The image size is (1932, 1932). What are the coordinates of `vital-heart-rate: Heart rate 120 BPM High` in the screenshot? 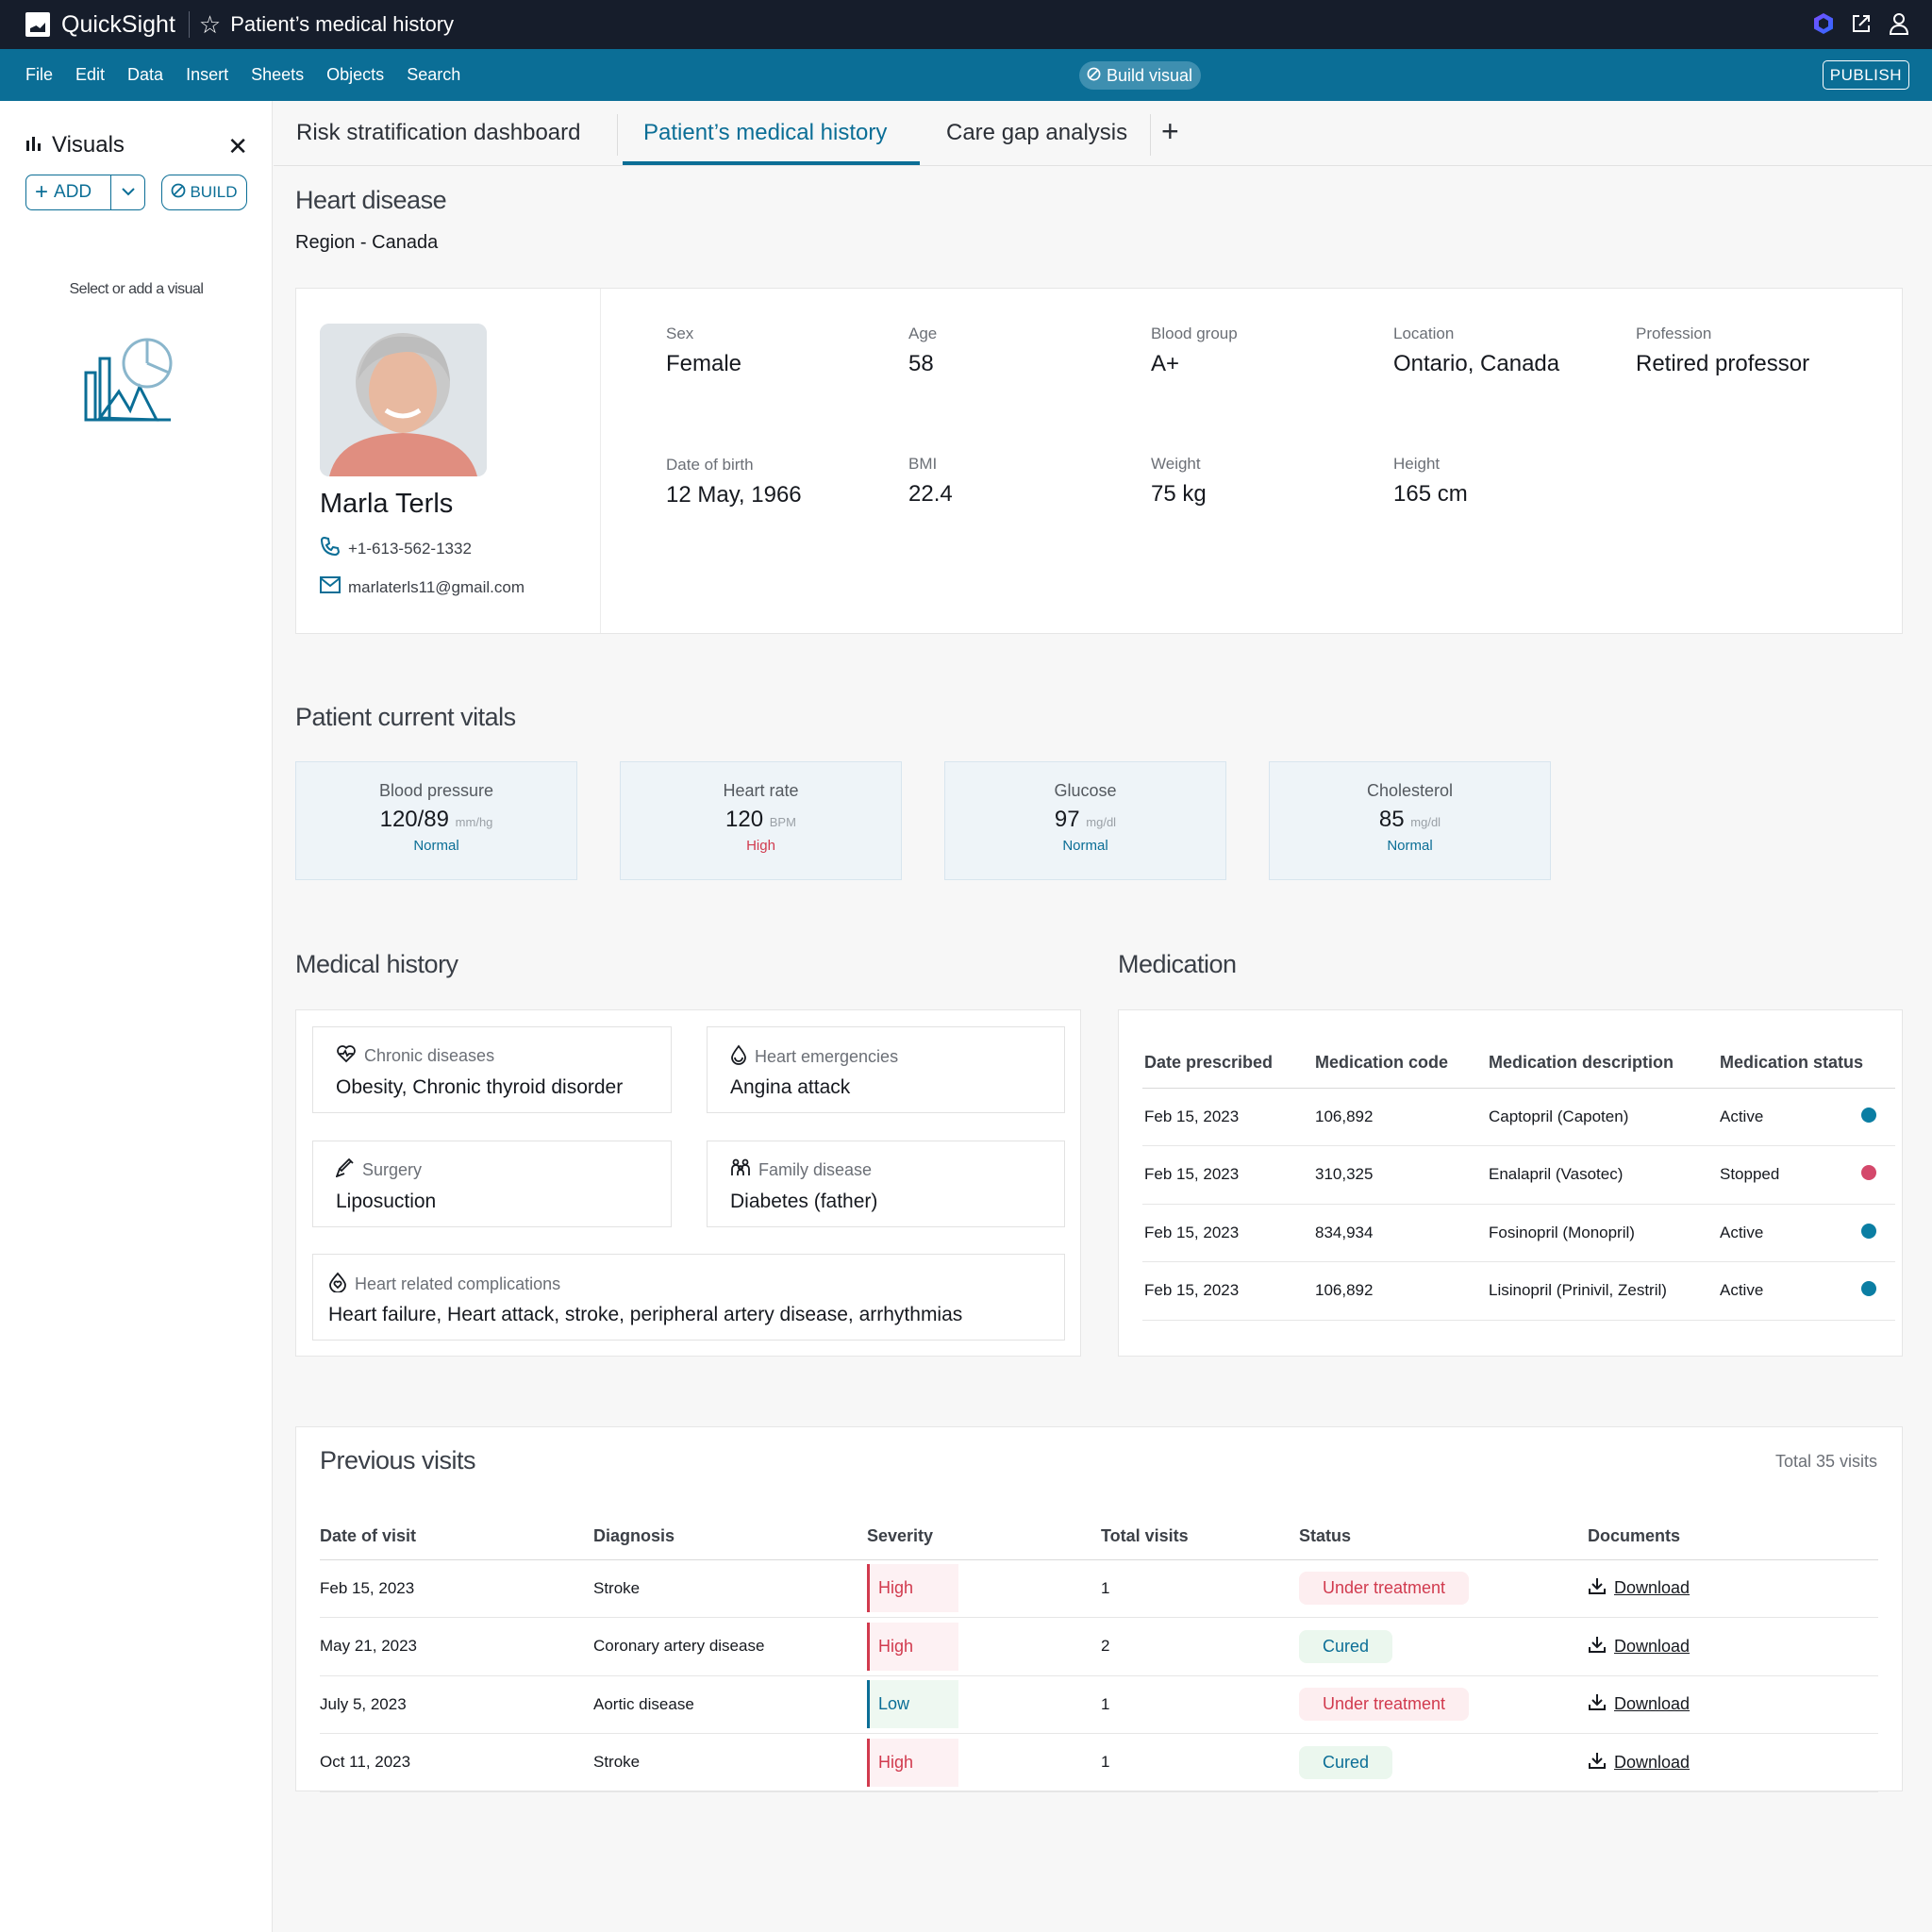 It's located at (761, 821).